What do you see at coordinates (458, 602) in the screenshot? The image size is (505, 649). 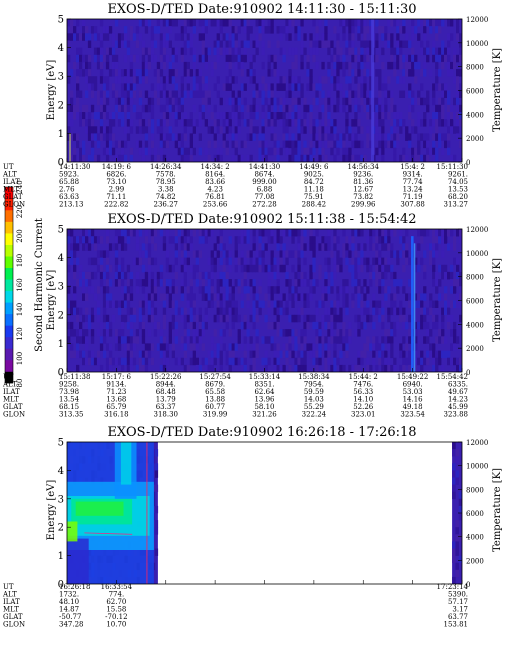 I see `table-cell: 57.17` at bounding box center [458, 602].